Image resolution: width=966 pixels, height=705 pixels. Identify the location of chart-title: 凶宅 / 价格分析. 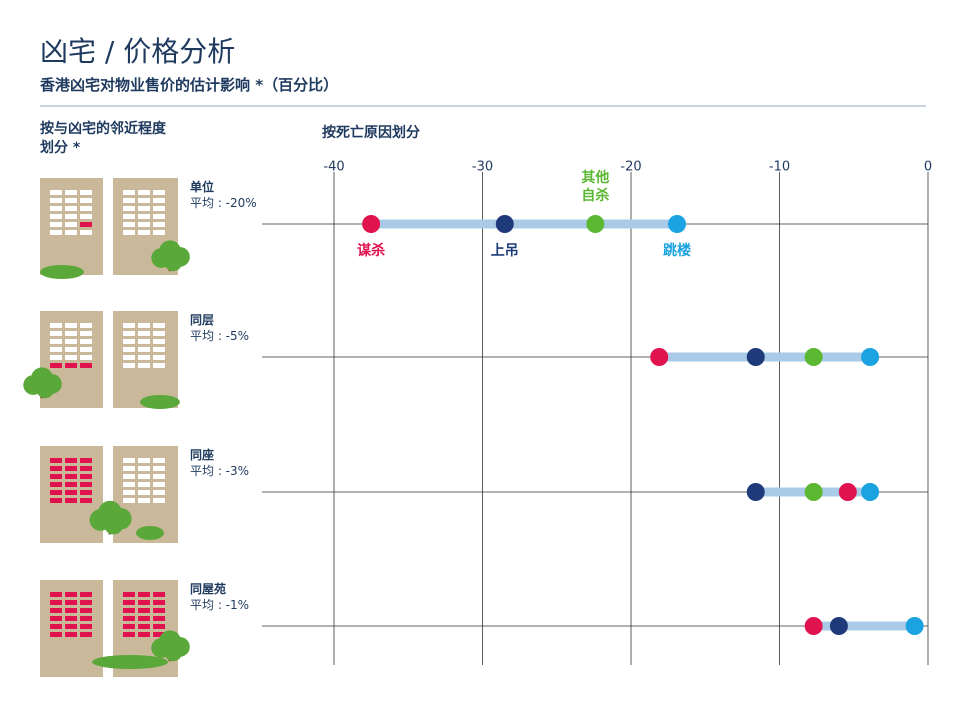
(138, 51).